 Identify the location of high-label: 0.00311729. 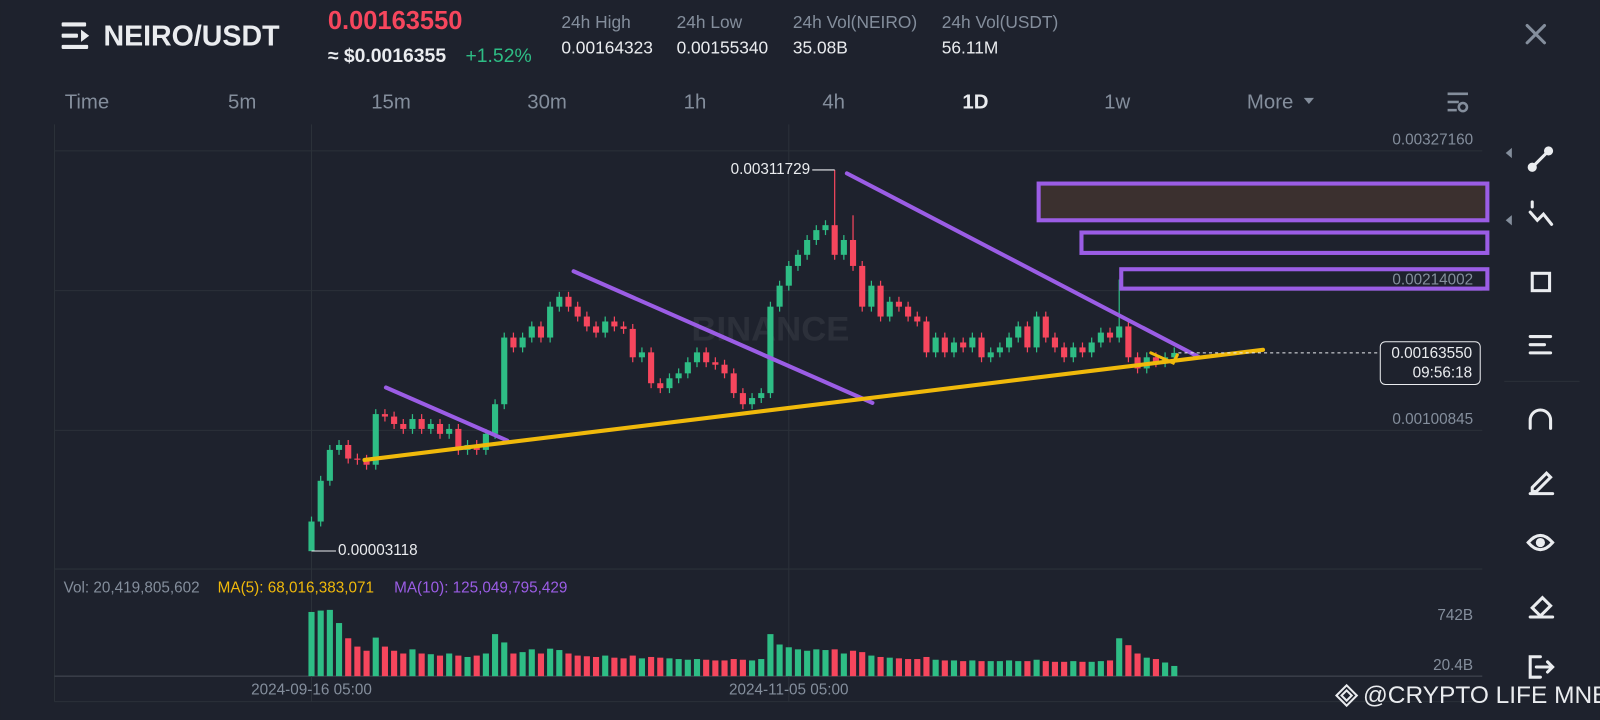
(771, 169).